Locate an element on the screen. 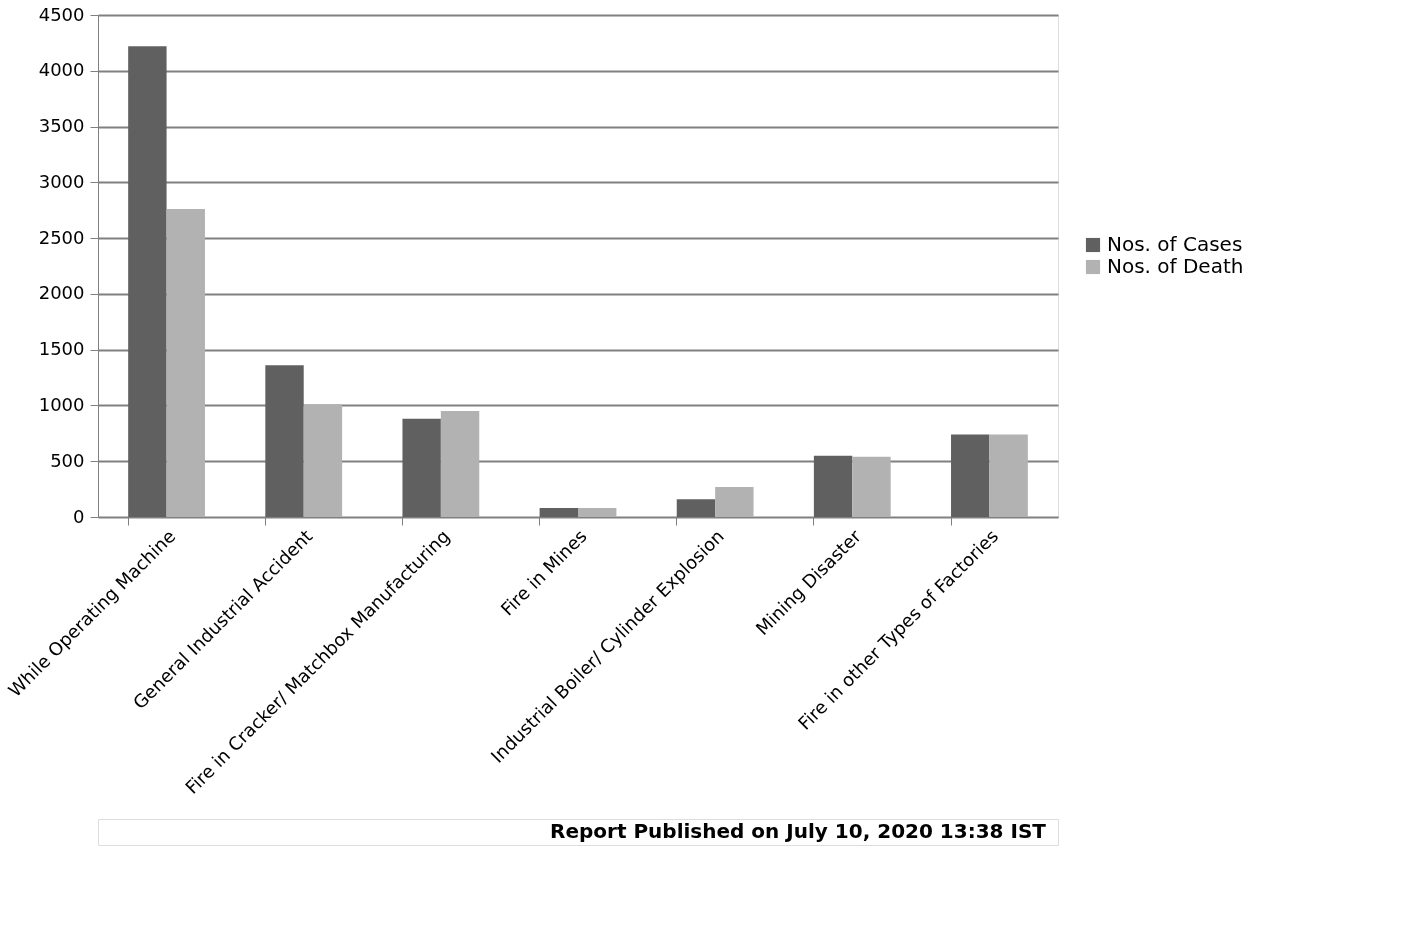  y-tick-label: 3500 is located at coordinates (61, 126).